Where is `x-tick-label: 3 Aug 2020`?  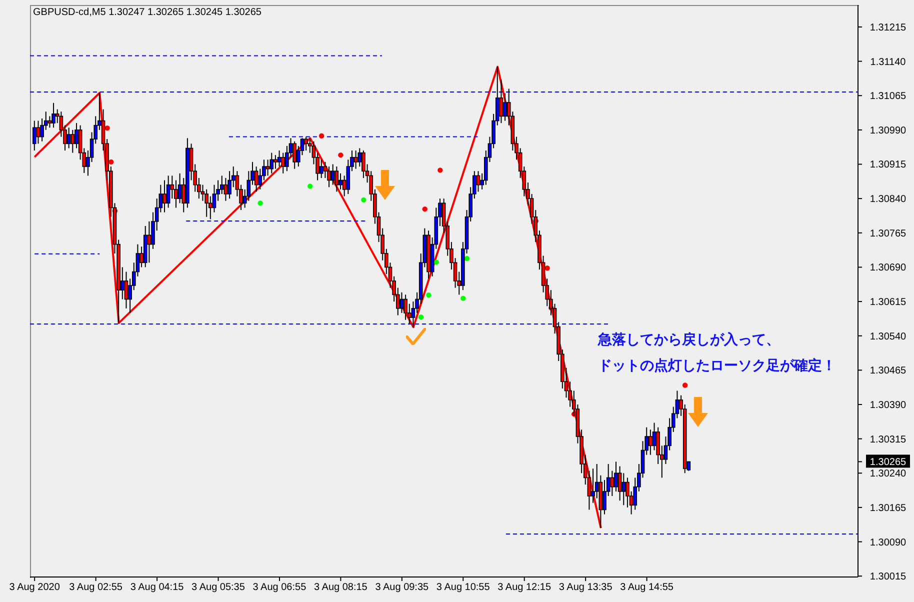
x-tick-label: 3 Aug 2020 is located at coordinates (34, 588).